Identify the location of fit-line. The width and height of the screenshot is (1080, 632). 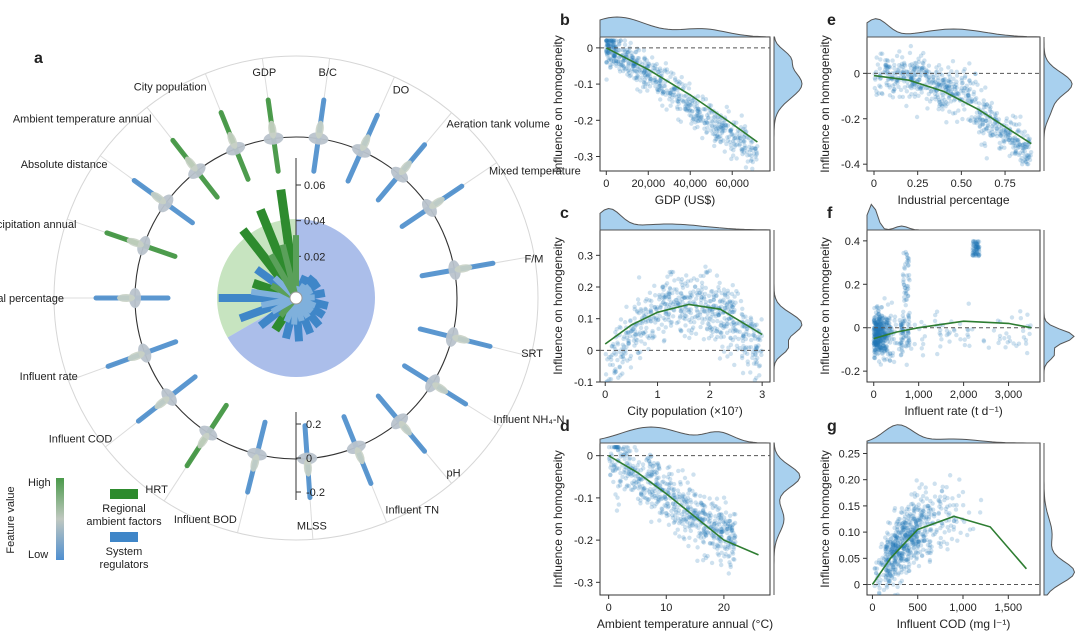
(952, 109).